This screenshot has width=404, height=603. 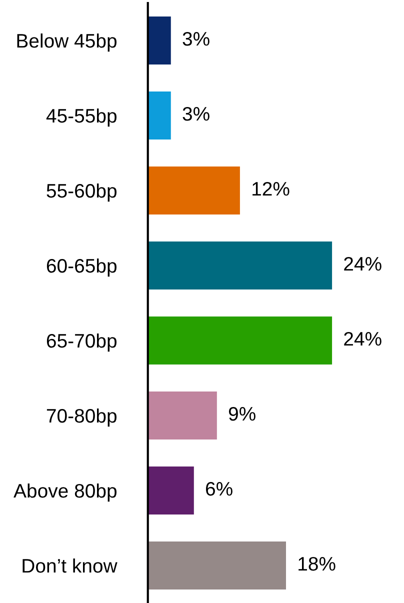 What do you see at coordinates (242, 413) in the screenshot?
I see `data-label: 9%` at bounding box center [242, 413].